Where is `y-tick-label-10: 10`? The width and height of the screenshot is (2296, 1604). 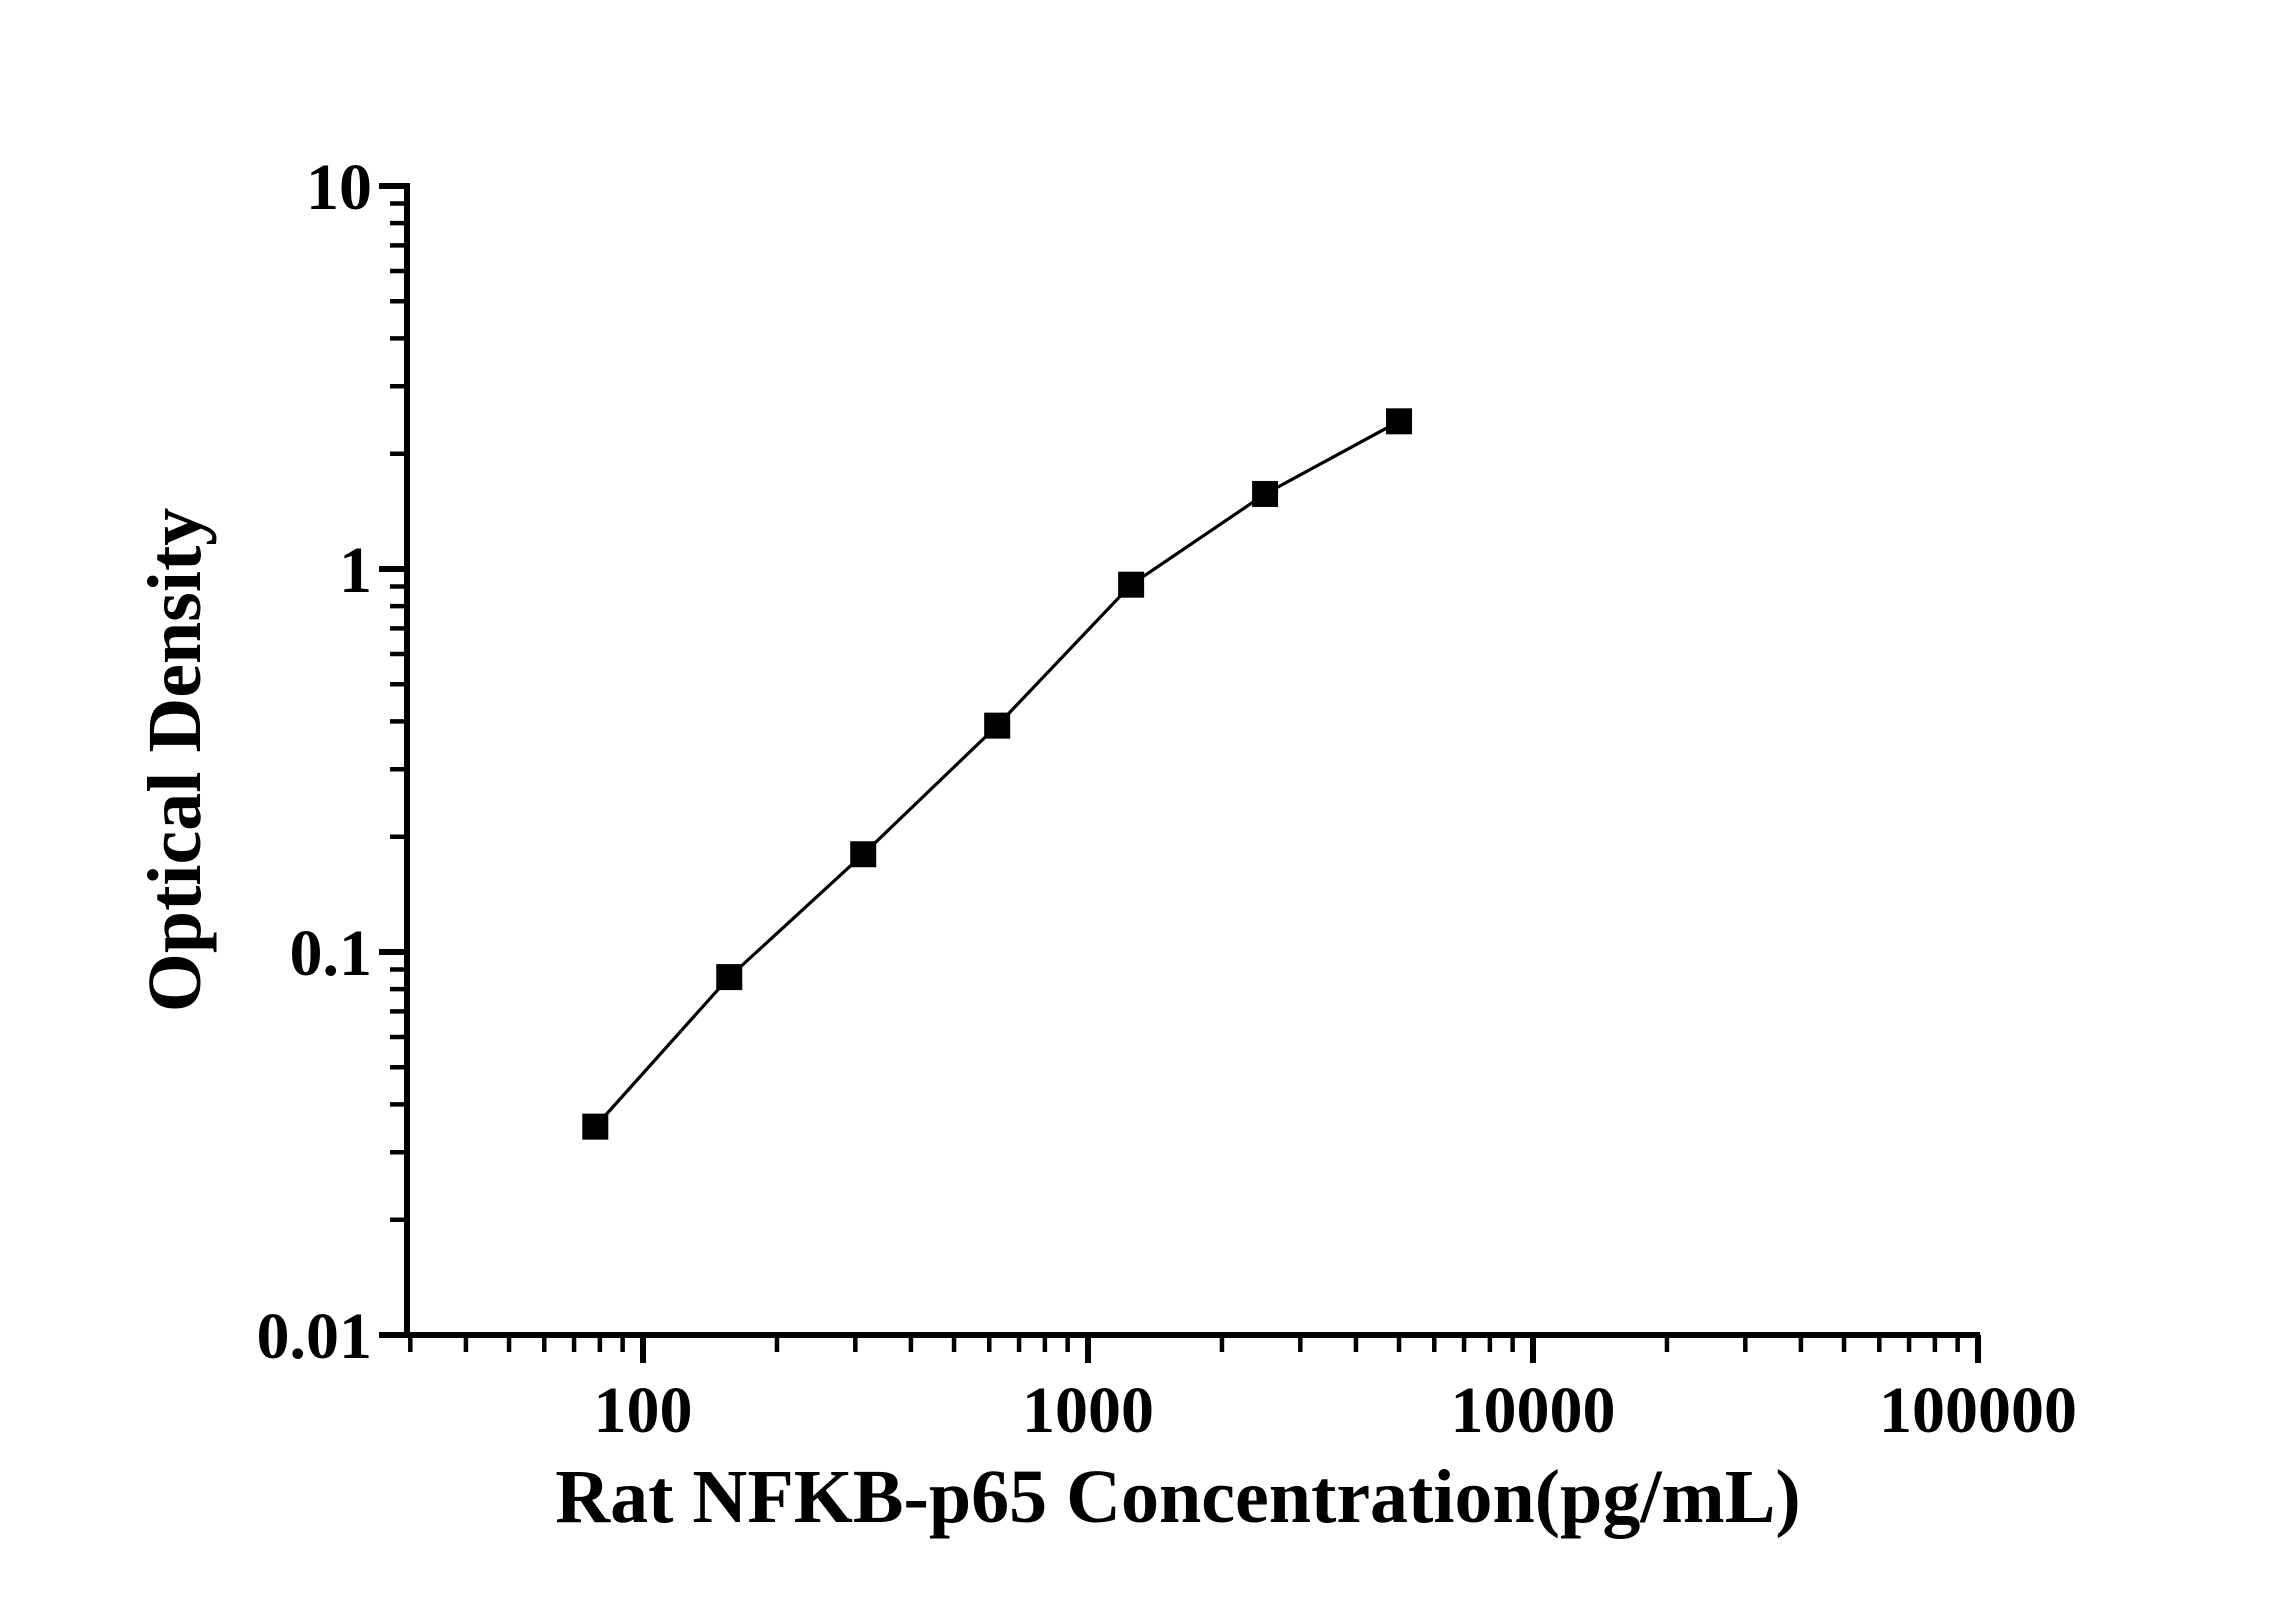
y-tick-label-10: 10 is located at coordinates (339, 187).